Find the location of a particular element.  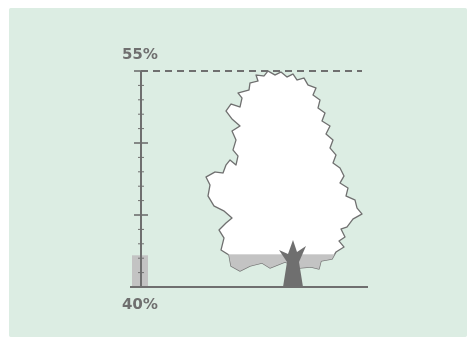

tree-trunk is located at coordinates (292, 263).